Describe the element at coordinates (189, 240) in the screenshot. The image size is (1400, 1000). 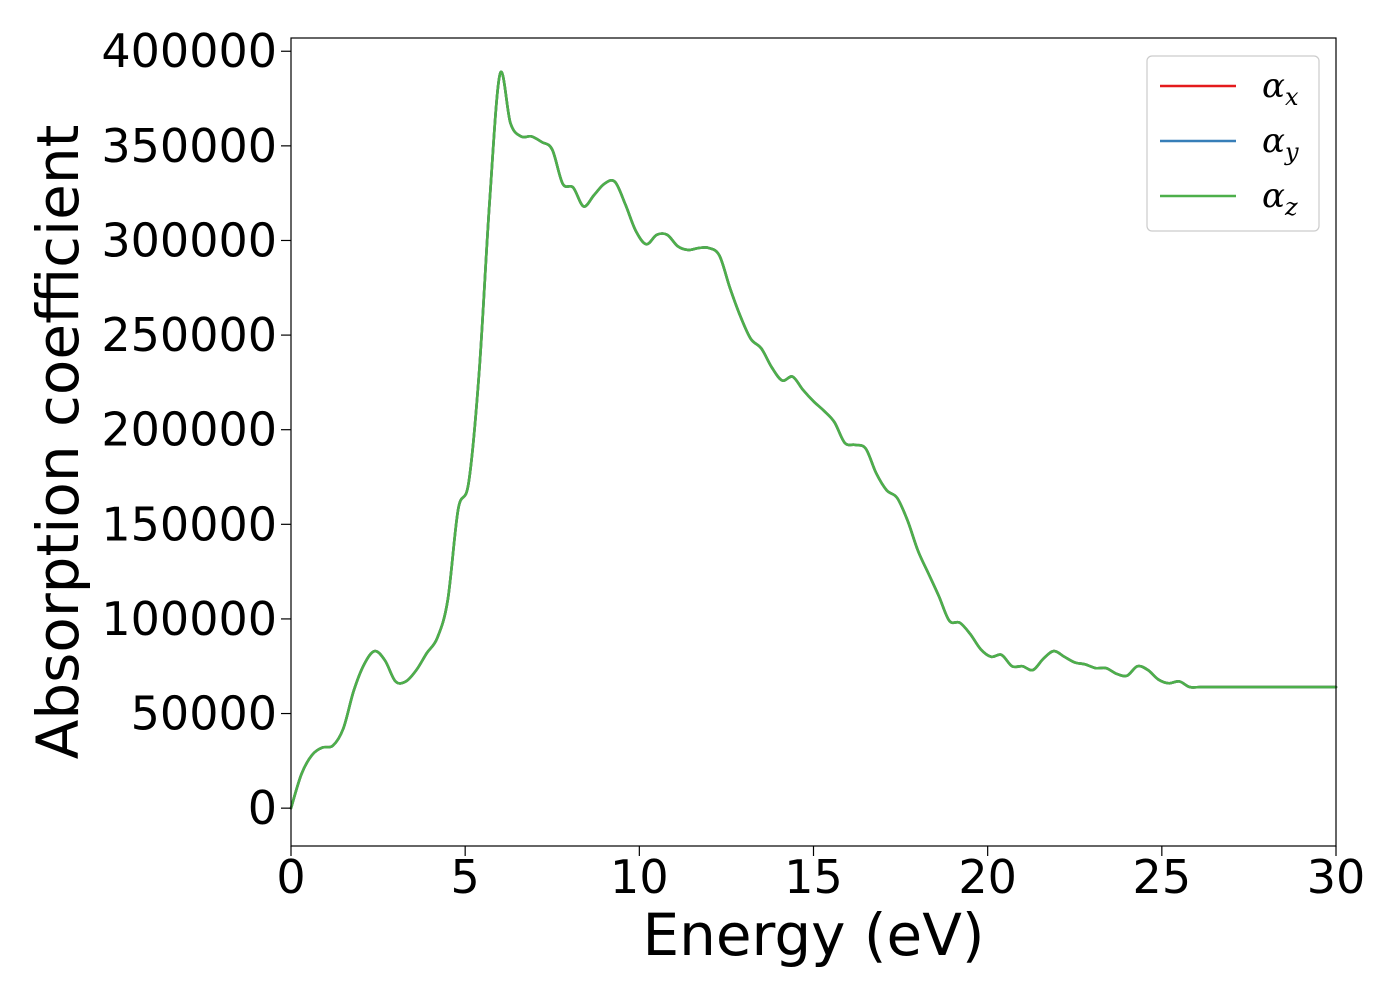
I see `y-tick-label: 300000` at that location.